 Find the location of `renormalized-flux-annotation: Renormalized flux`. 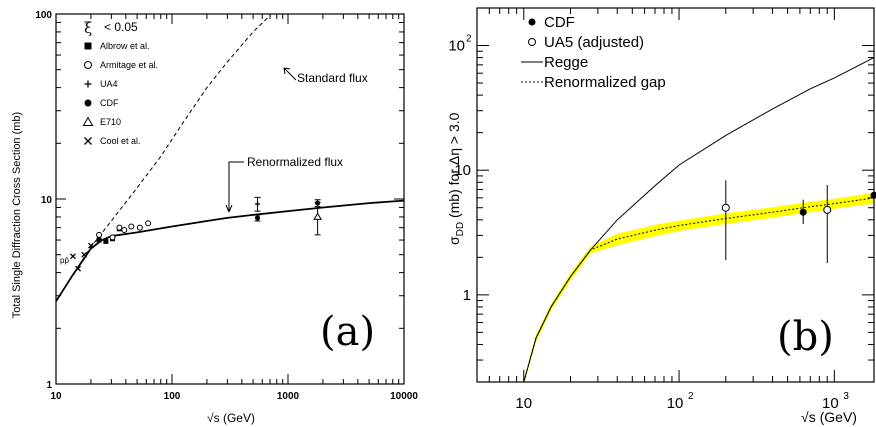

renormalized-flux-annotation: Renormalized flux is located at coordinates (295, 162).